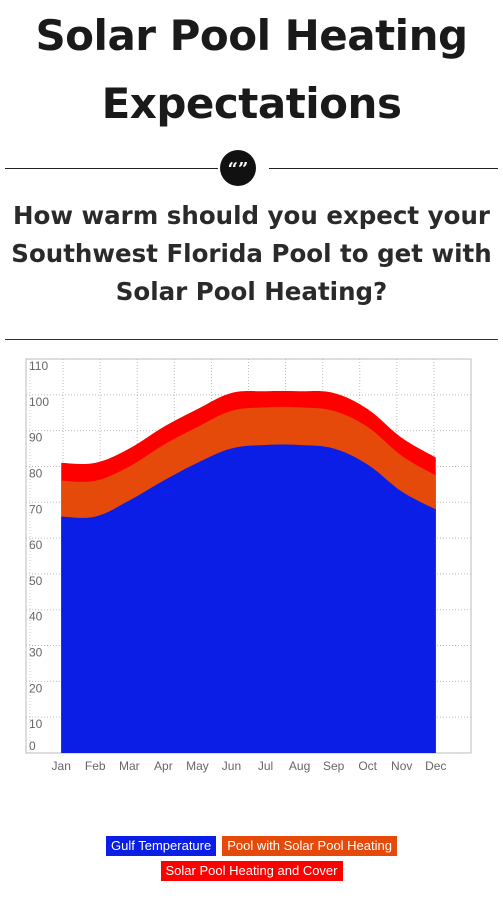 Image resolution: width=503 pixels, height=899 pixels. Describe the element at coordinates (197, 766) in the screenshot. I see `x-tick-label: May` at that location.